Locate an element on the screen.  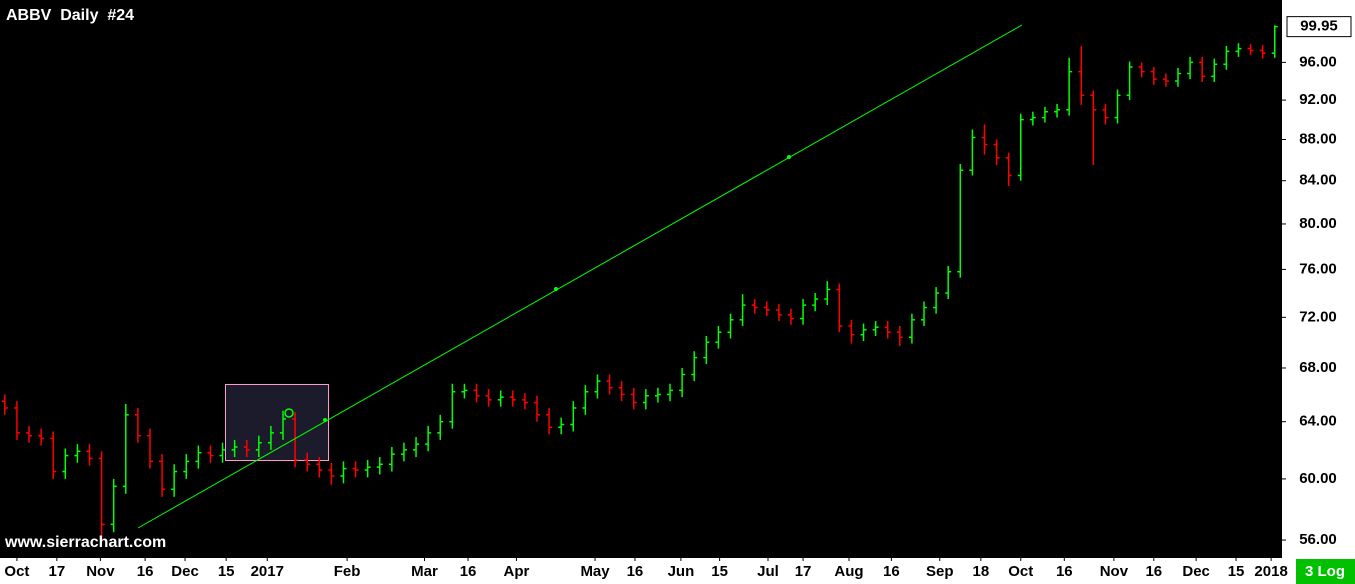
time-axis is located at coordinates (677, 571).